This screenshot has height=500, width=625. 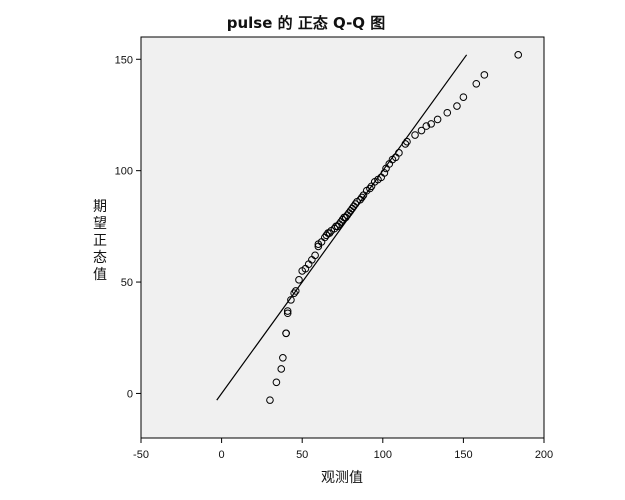 I want to click on x-tick-label: 100, so click(x=383, y=455).